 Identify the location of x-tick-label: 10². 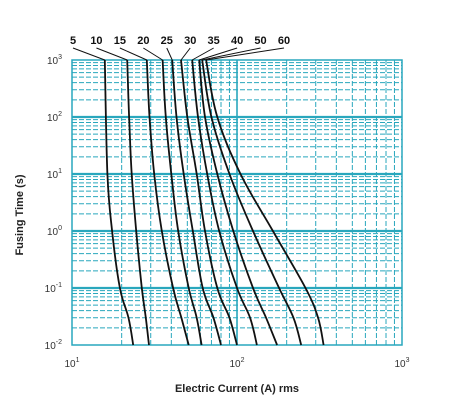
(236, 363).